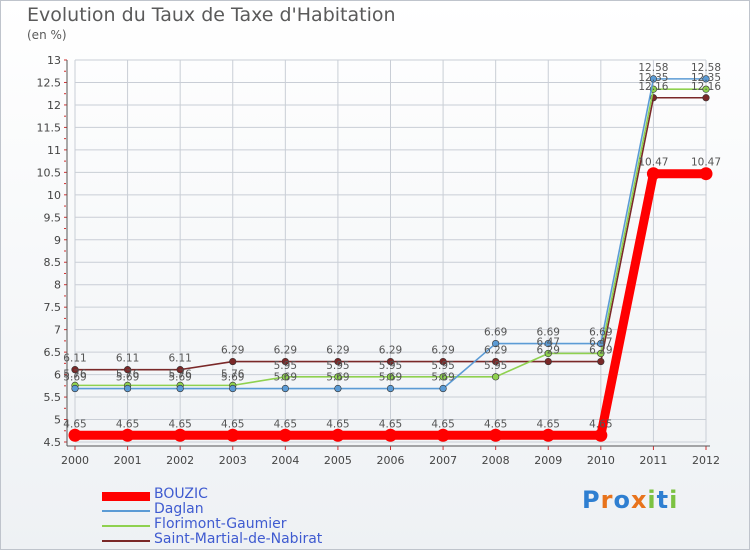 This screenshot has height=550, width=750. What do you see at coordinates (211, 15) in the screenshot?
I see `chart-title: Evolution du Taux de Taxe d'Habitation` at bounding box center [211, 15].